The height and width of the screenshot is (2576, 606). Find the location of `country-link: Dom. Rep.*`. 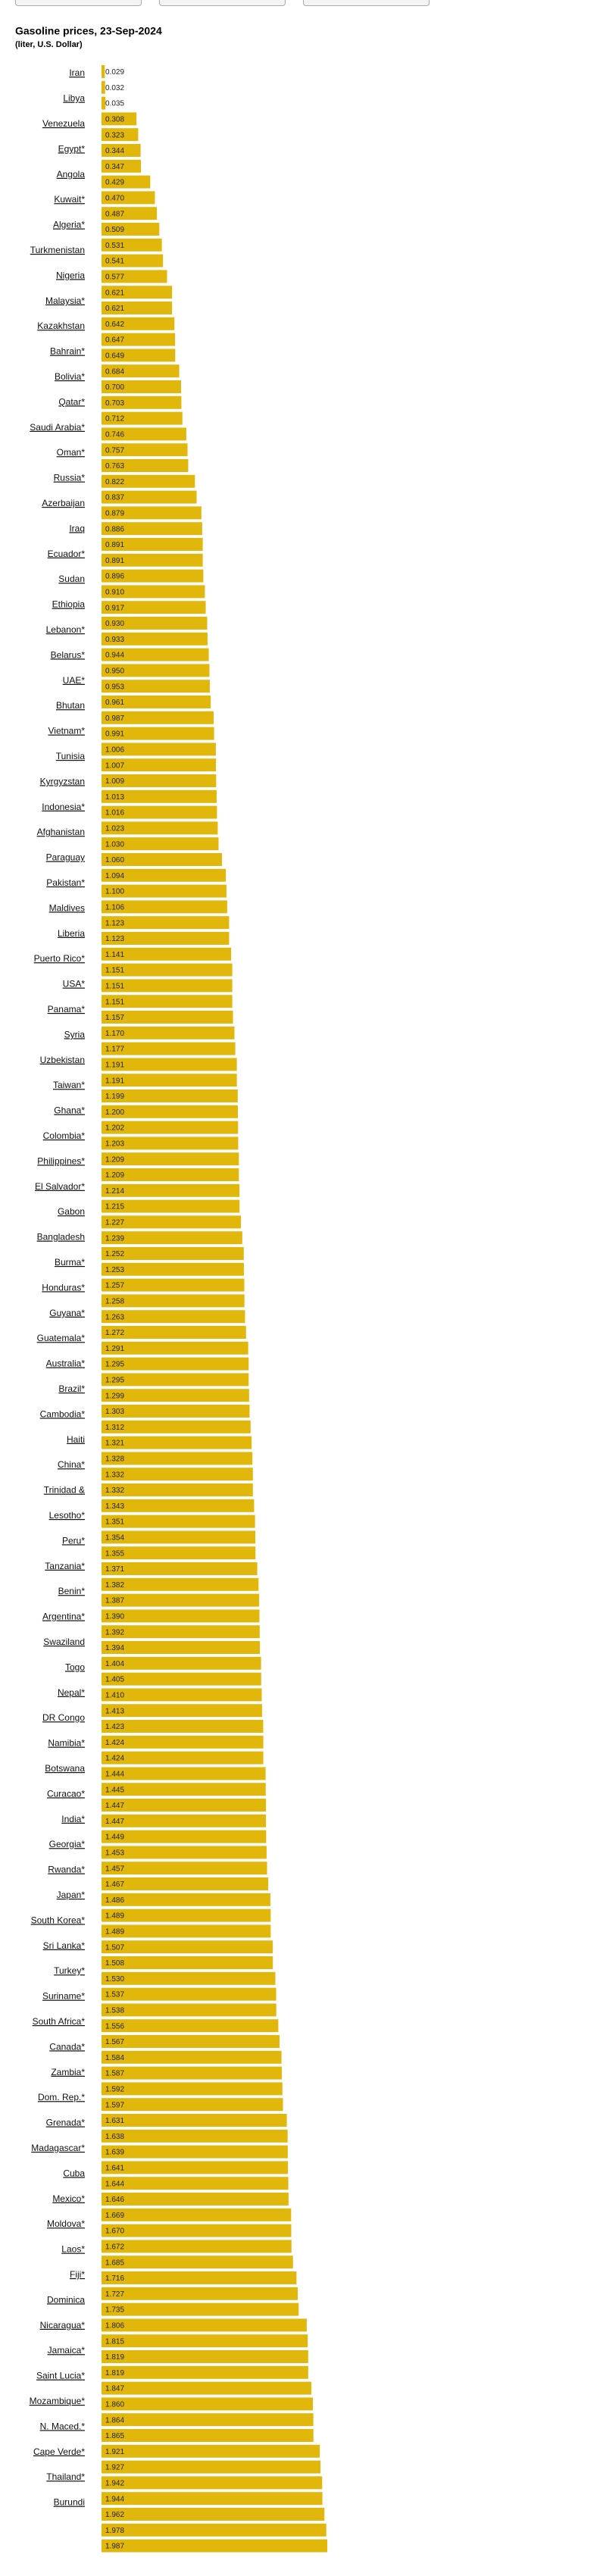

country-link: Dom. Rep.* is located at coordinates (61, 2097).